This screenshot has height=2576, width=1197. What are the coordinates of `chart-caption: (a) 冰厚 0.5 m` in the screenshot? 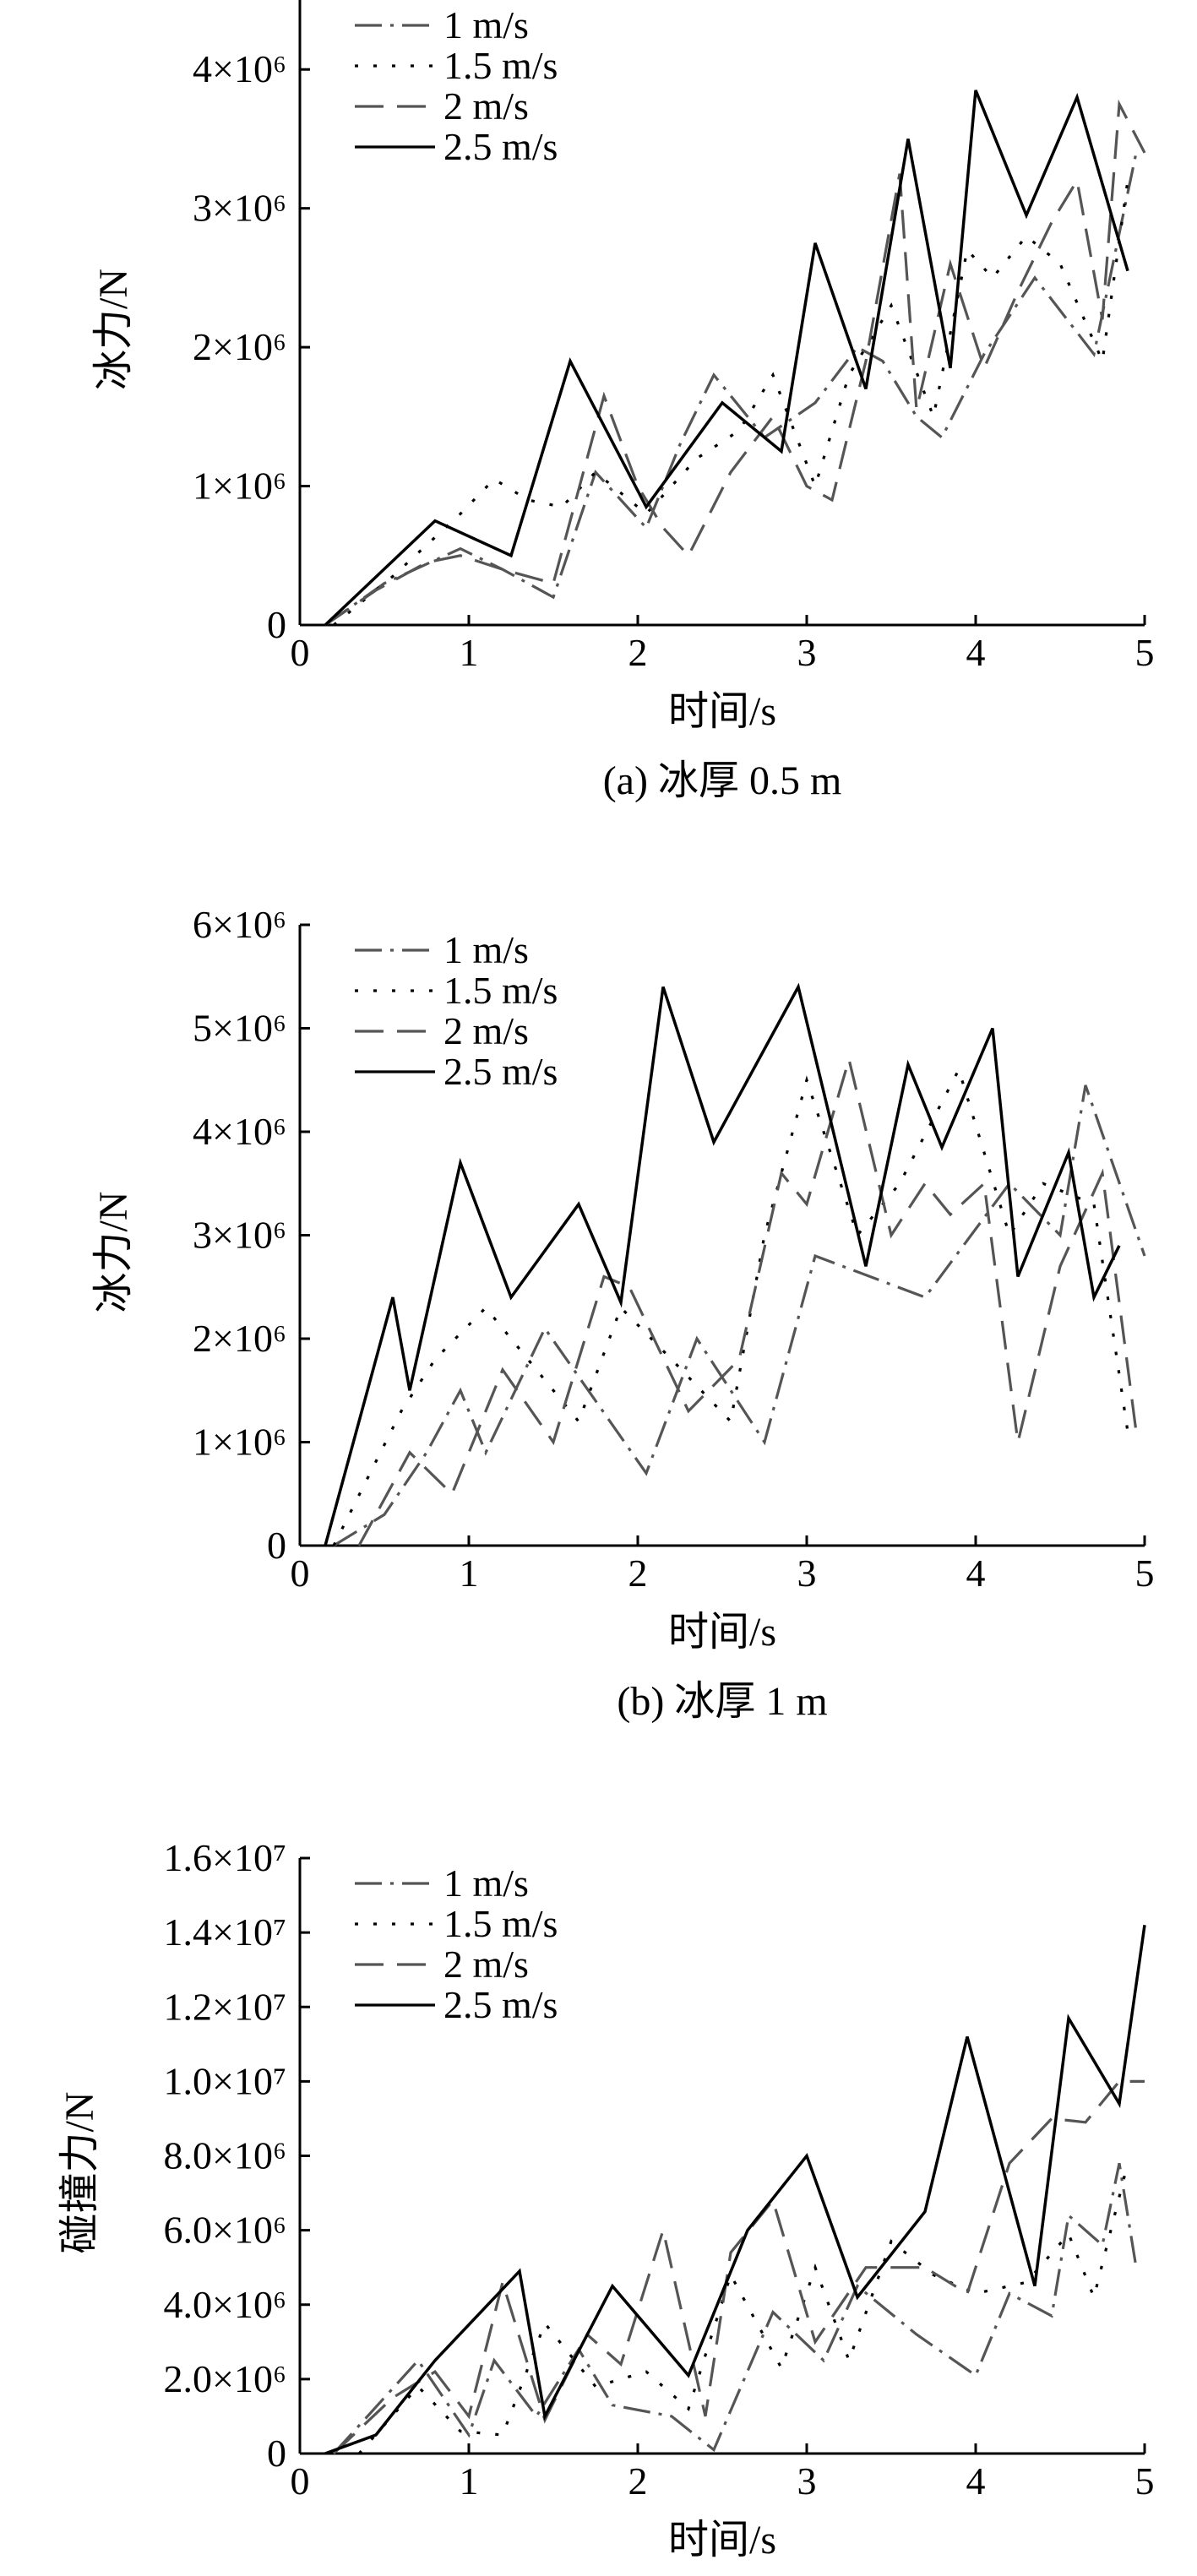 It's located at (722, 780).